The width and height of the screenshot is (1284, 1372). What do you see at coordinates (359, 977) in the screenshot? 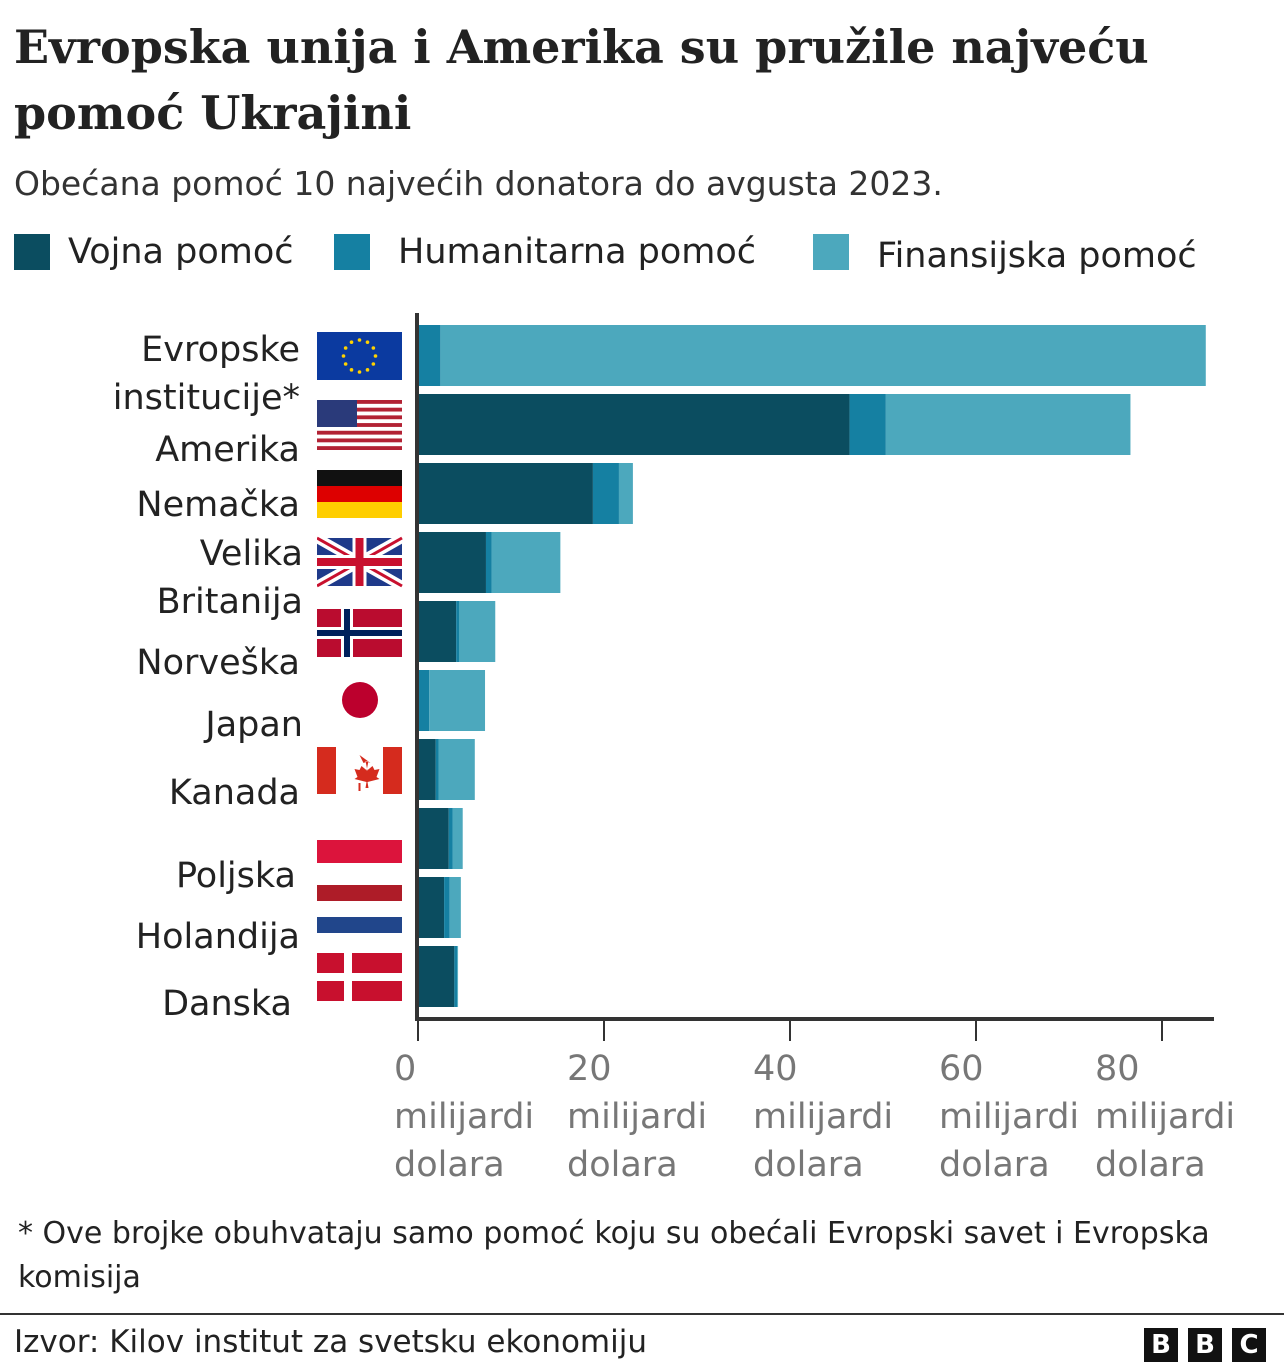
I see `denmark-flag` at bounding box center [359, 977].